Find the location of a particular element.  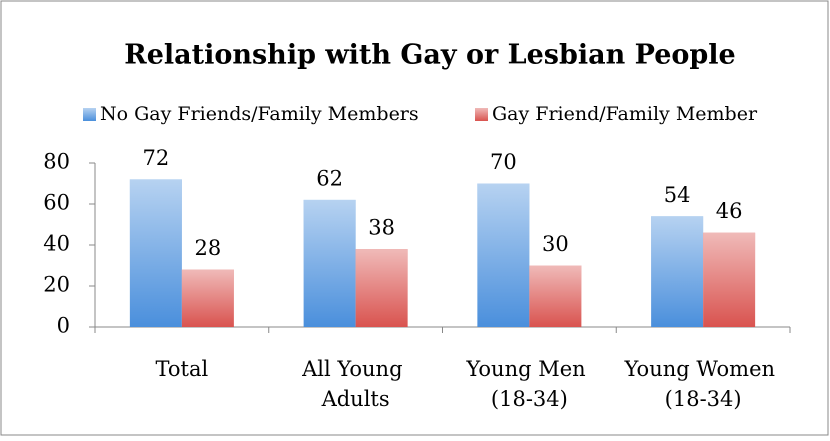

y-tick-label: 20 is located at coordinates (56, 285).